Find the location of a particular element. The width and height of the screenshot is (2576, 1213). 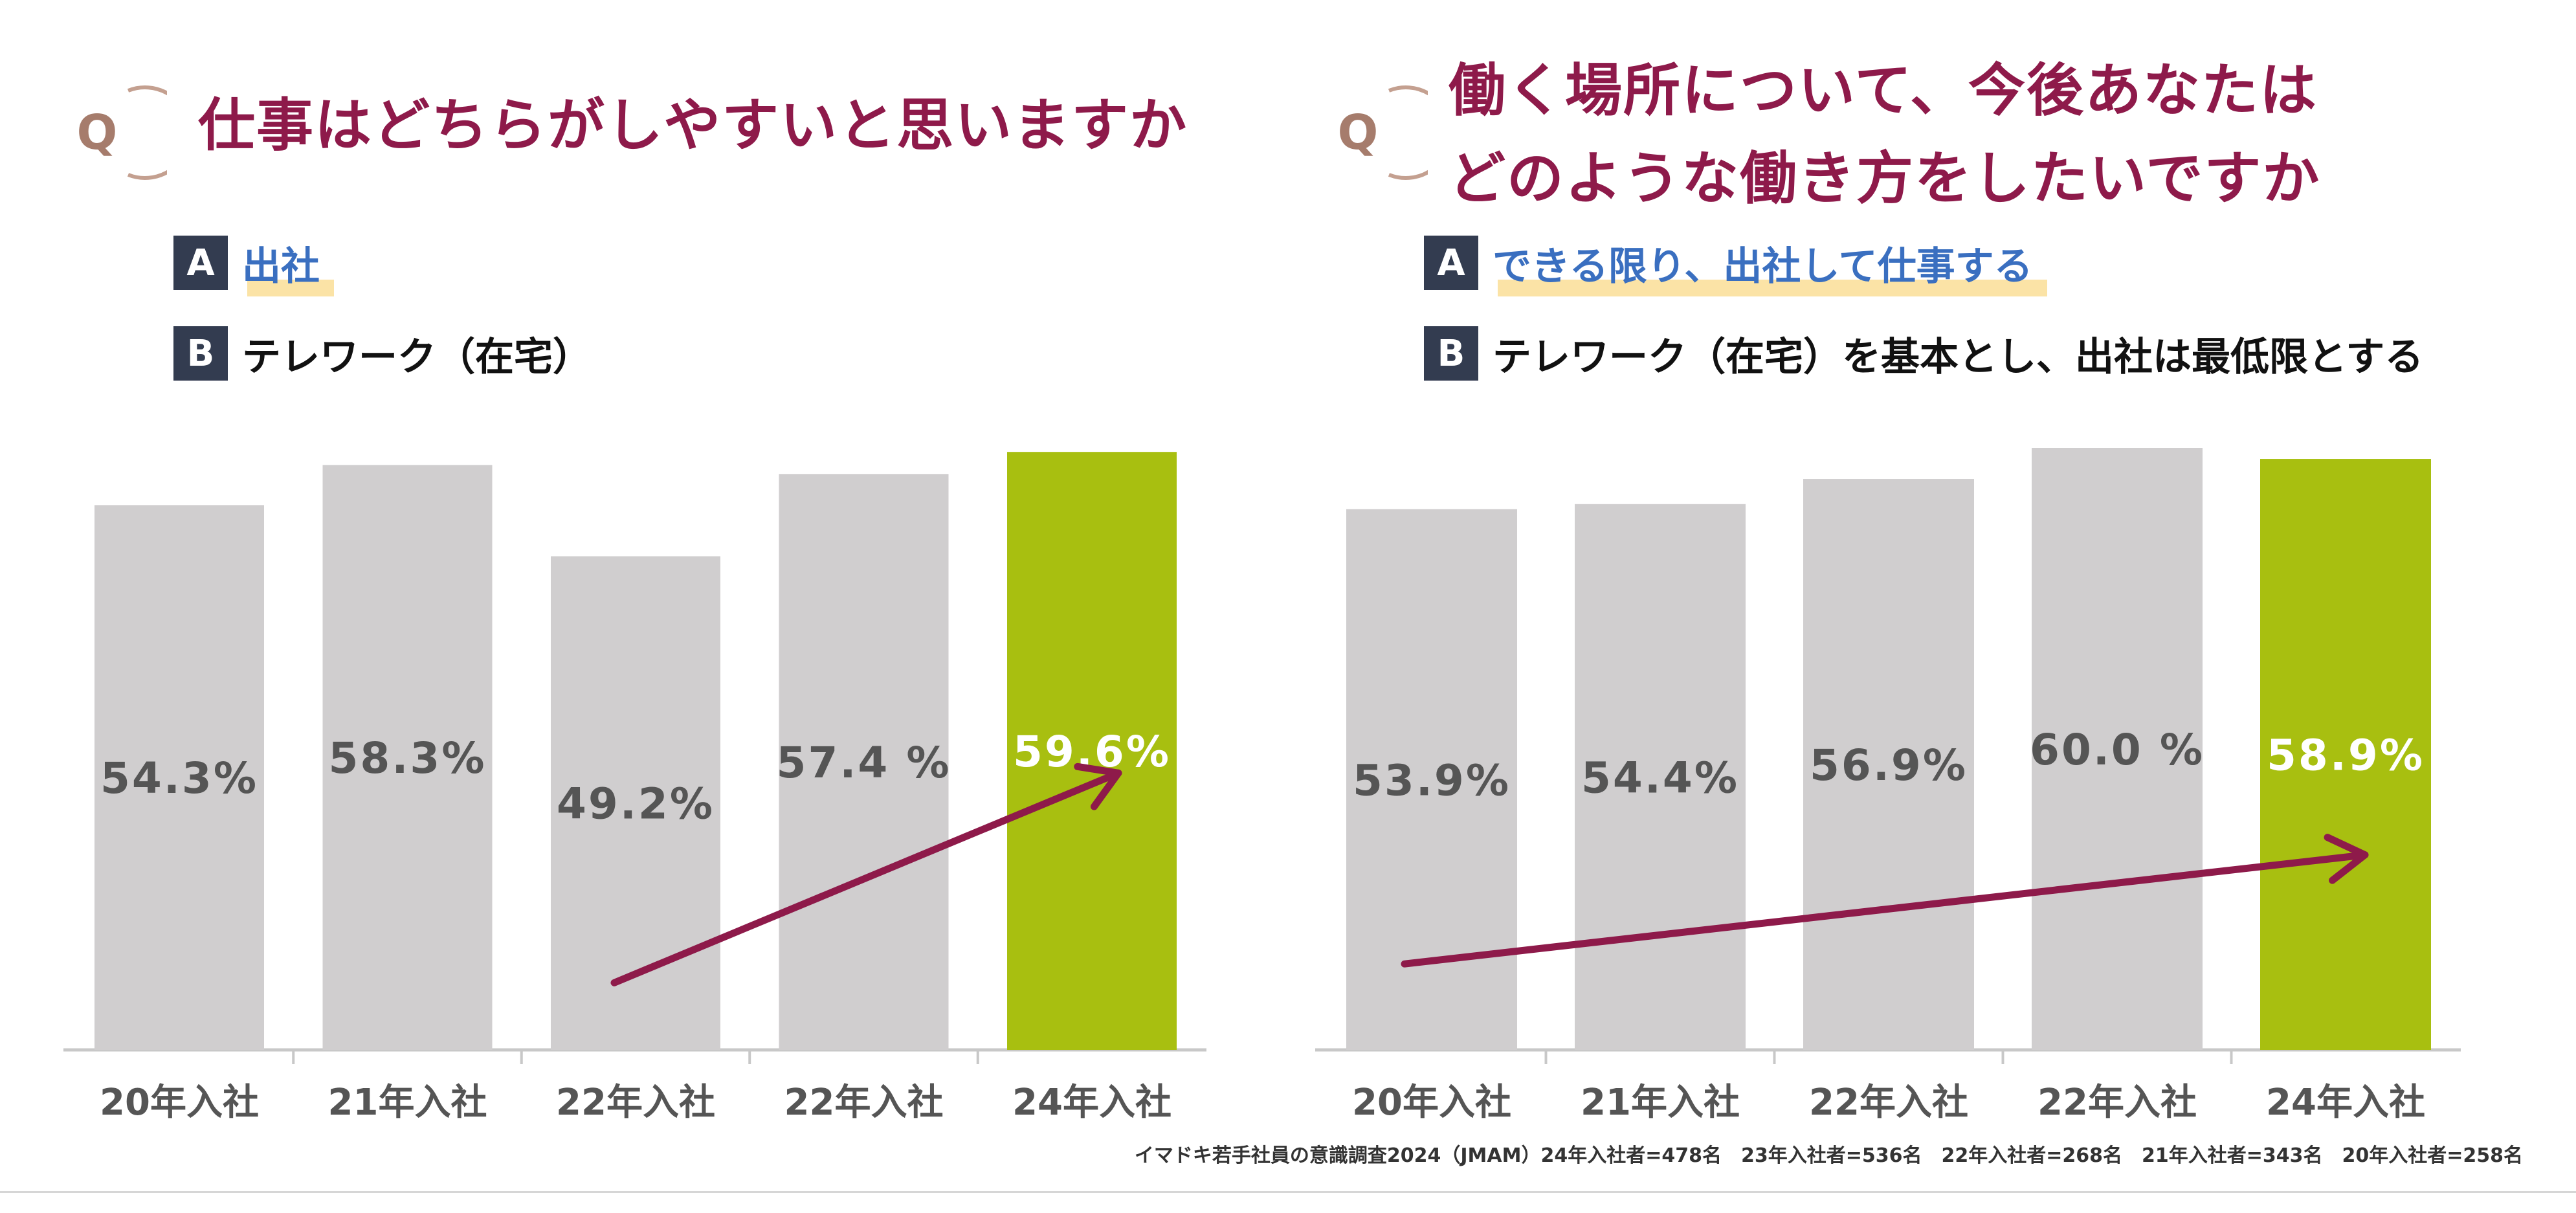

data-label-3: 49.2% is located at coordinates (636, 804).